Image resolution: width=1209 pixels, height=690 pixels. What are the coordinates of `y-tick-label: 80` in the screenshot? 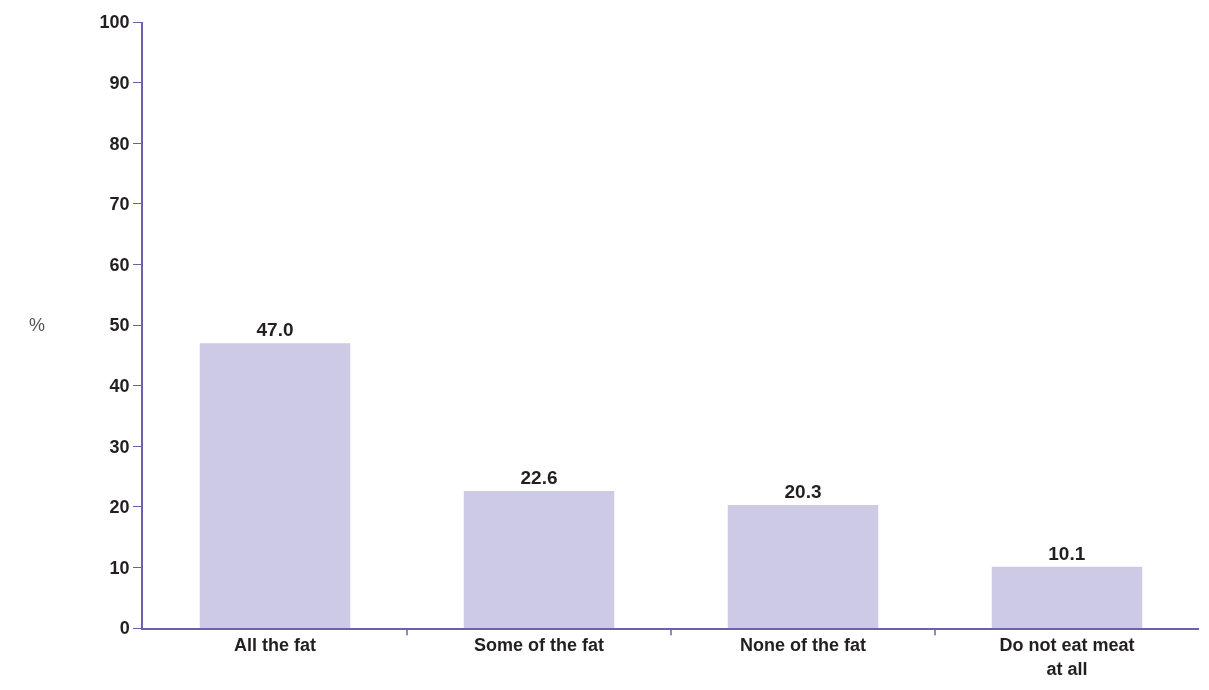 It's located at (119, 143).